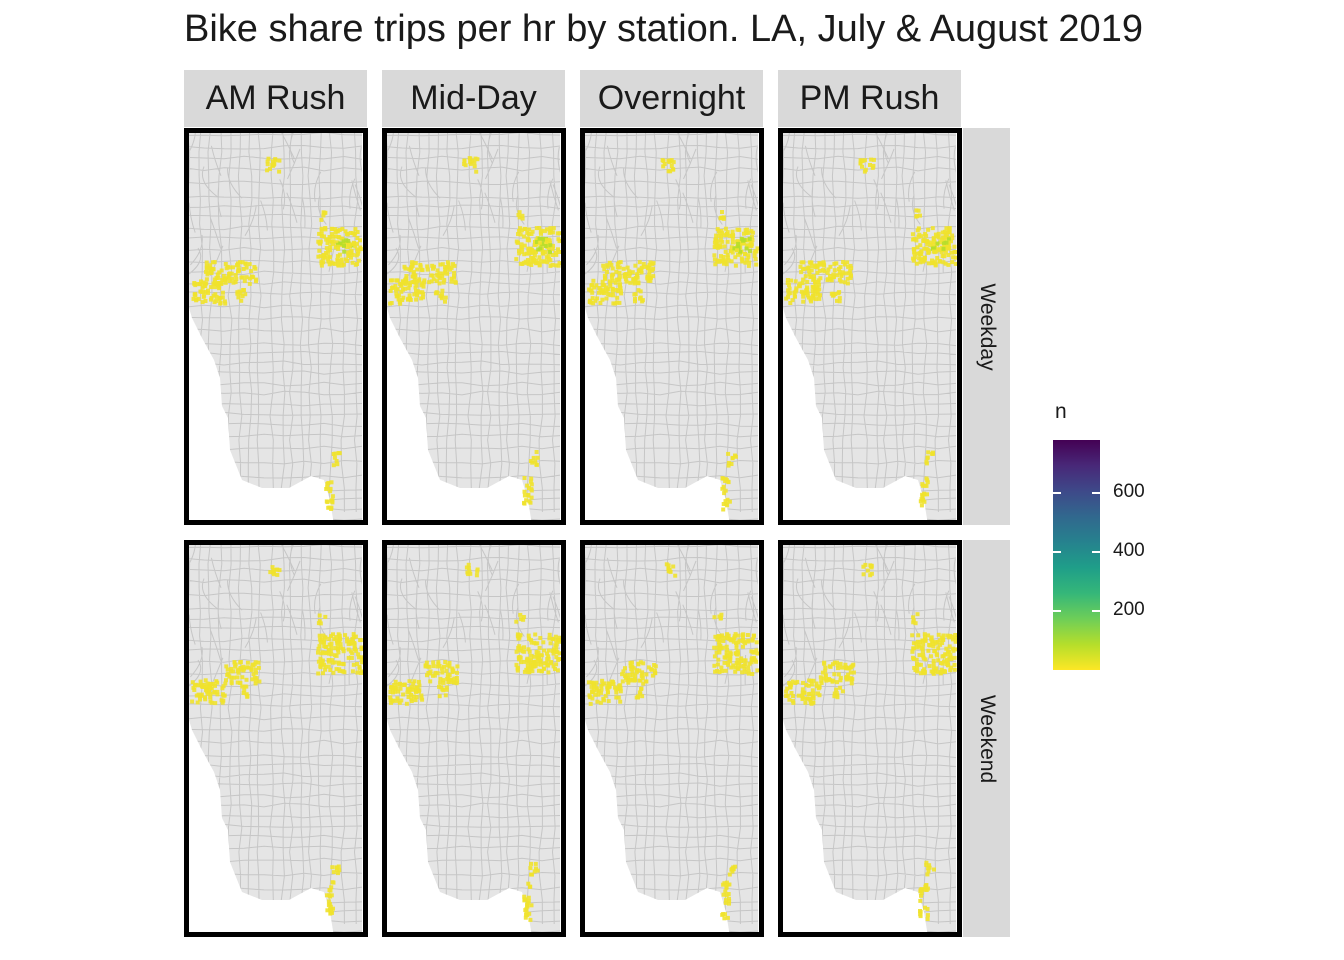 The image size is (1344, 960). What do you see at coordinates (672, 326) in the screenshot?
I see `map-svg` at bounding box center [672, 326].